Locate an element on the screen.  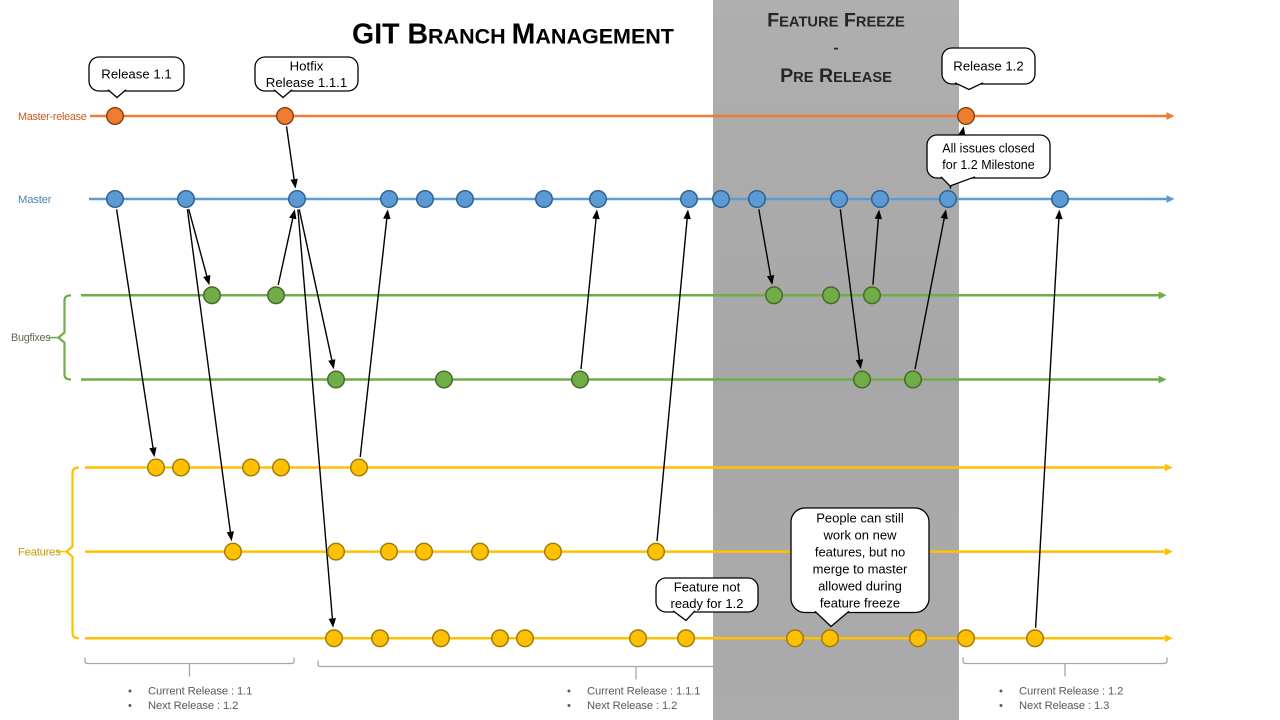
svg-text: GIT BRANCH MANAGEMENT is located at coordinates (513, 35).